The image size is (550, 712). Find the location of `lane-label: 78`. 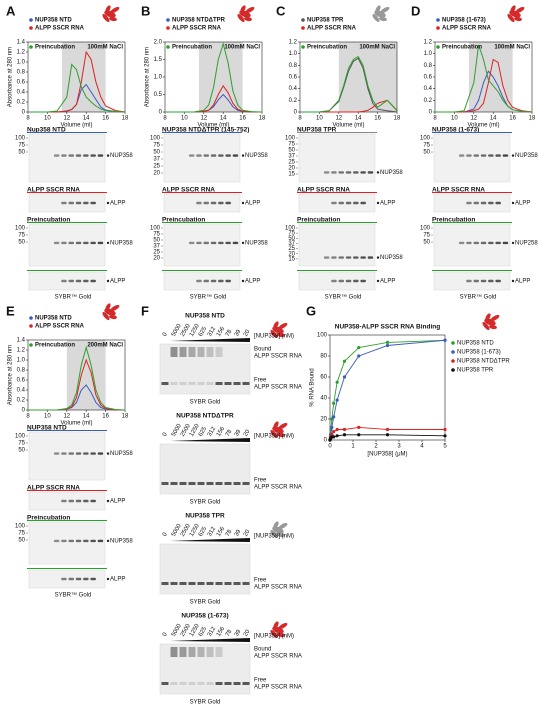

lane-label: 78 is located at coordinates (229, 532).